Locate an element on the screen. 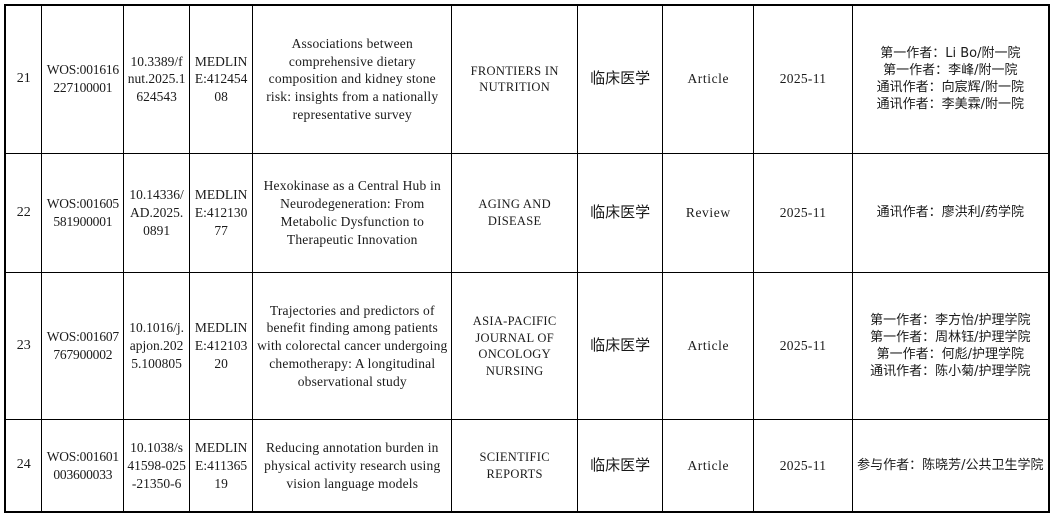 This screenshot has width=1054, height=518. cell-doi: 10.1038/s41598-025-21350-6 is located at coordinates (156, 466).